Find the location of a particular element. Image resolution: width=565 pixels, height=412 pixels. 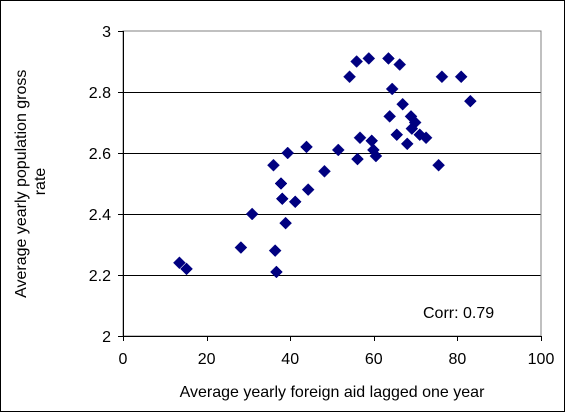

x-tick-label: 100 is located at coordinates (541, 359).